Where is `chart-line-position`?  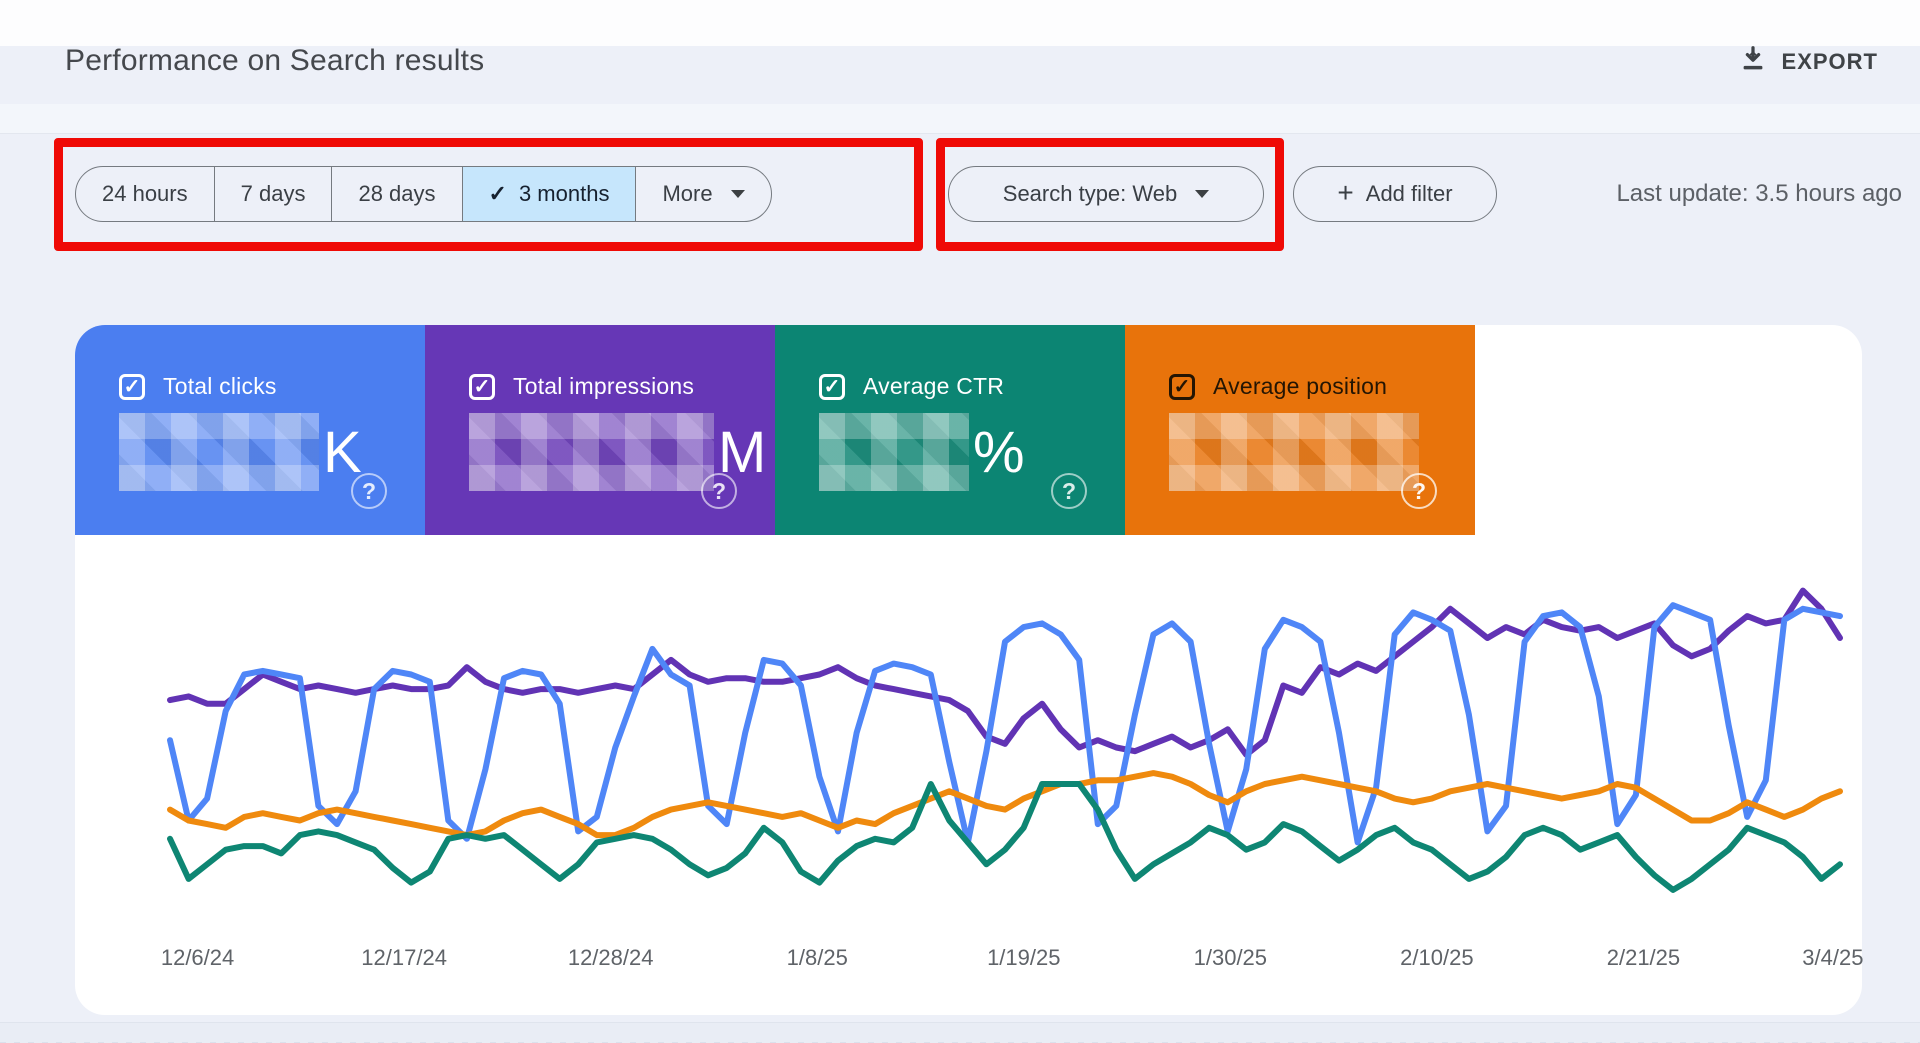
chart-line-position is located at coordinates (1005, 837).